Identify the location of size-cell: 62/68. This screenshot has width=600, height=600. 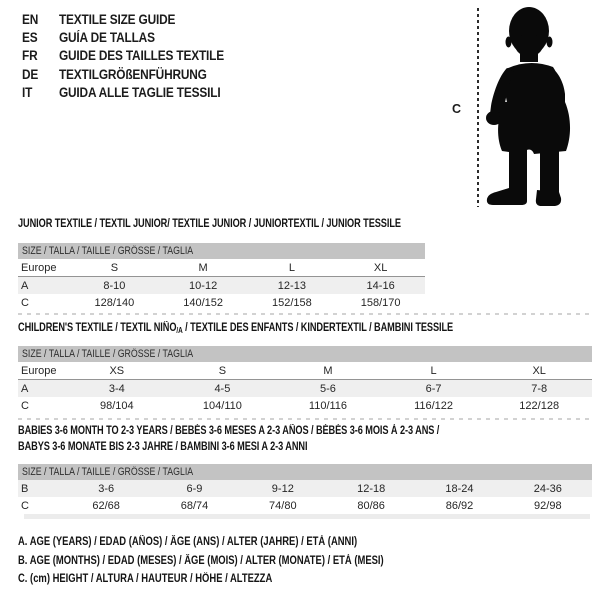
(106, 505).